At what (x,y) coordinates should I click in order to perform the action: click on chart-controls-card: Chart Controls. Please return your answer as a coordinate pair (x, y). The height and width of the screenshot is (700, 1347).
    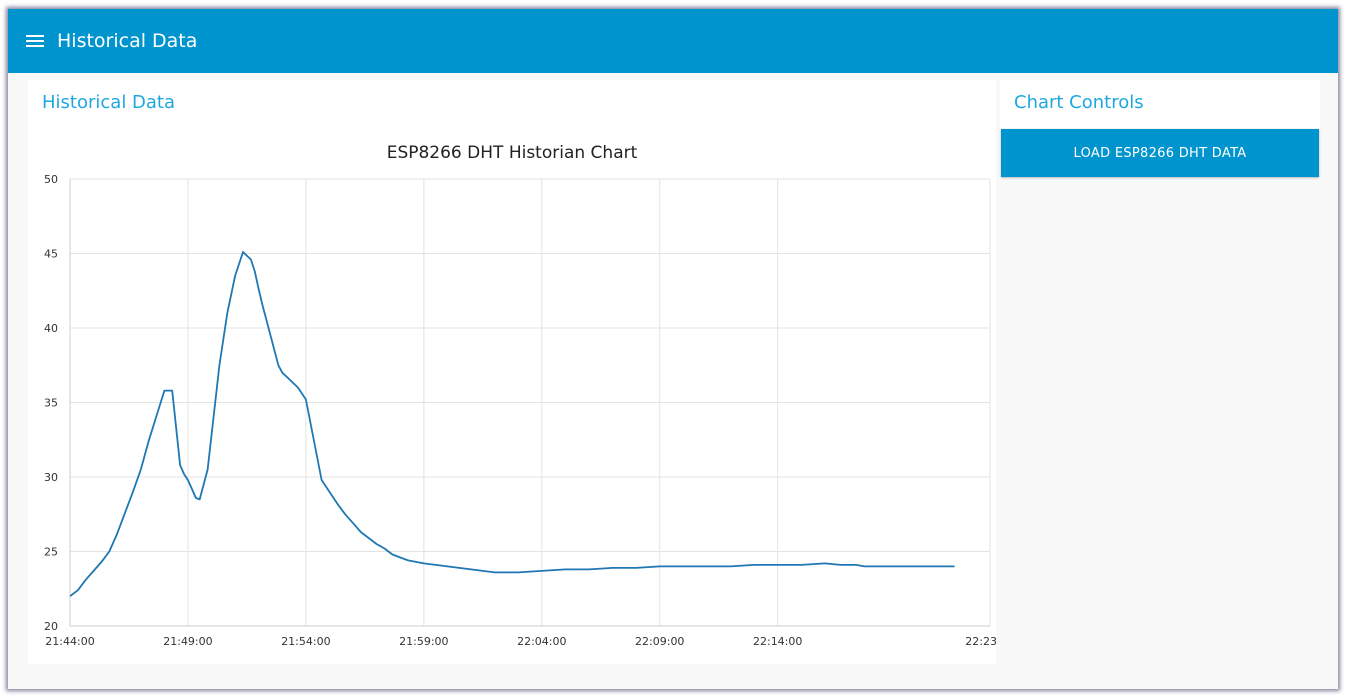
    Looking at the image, I should click on (1160, 104).